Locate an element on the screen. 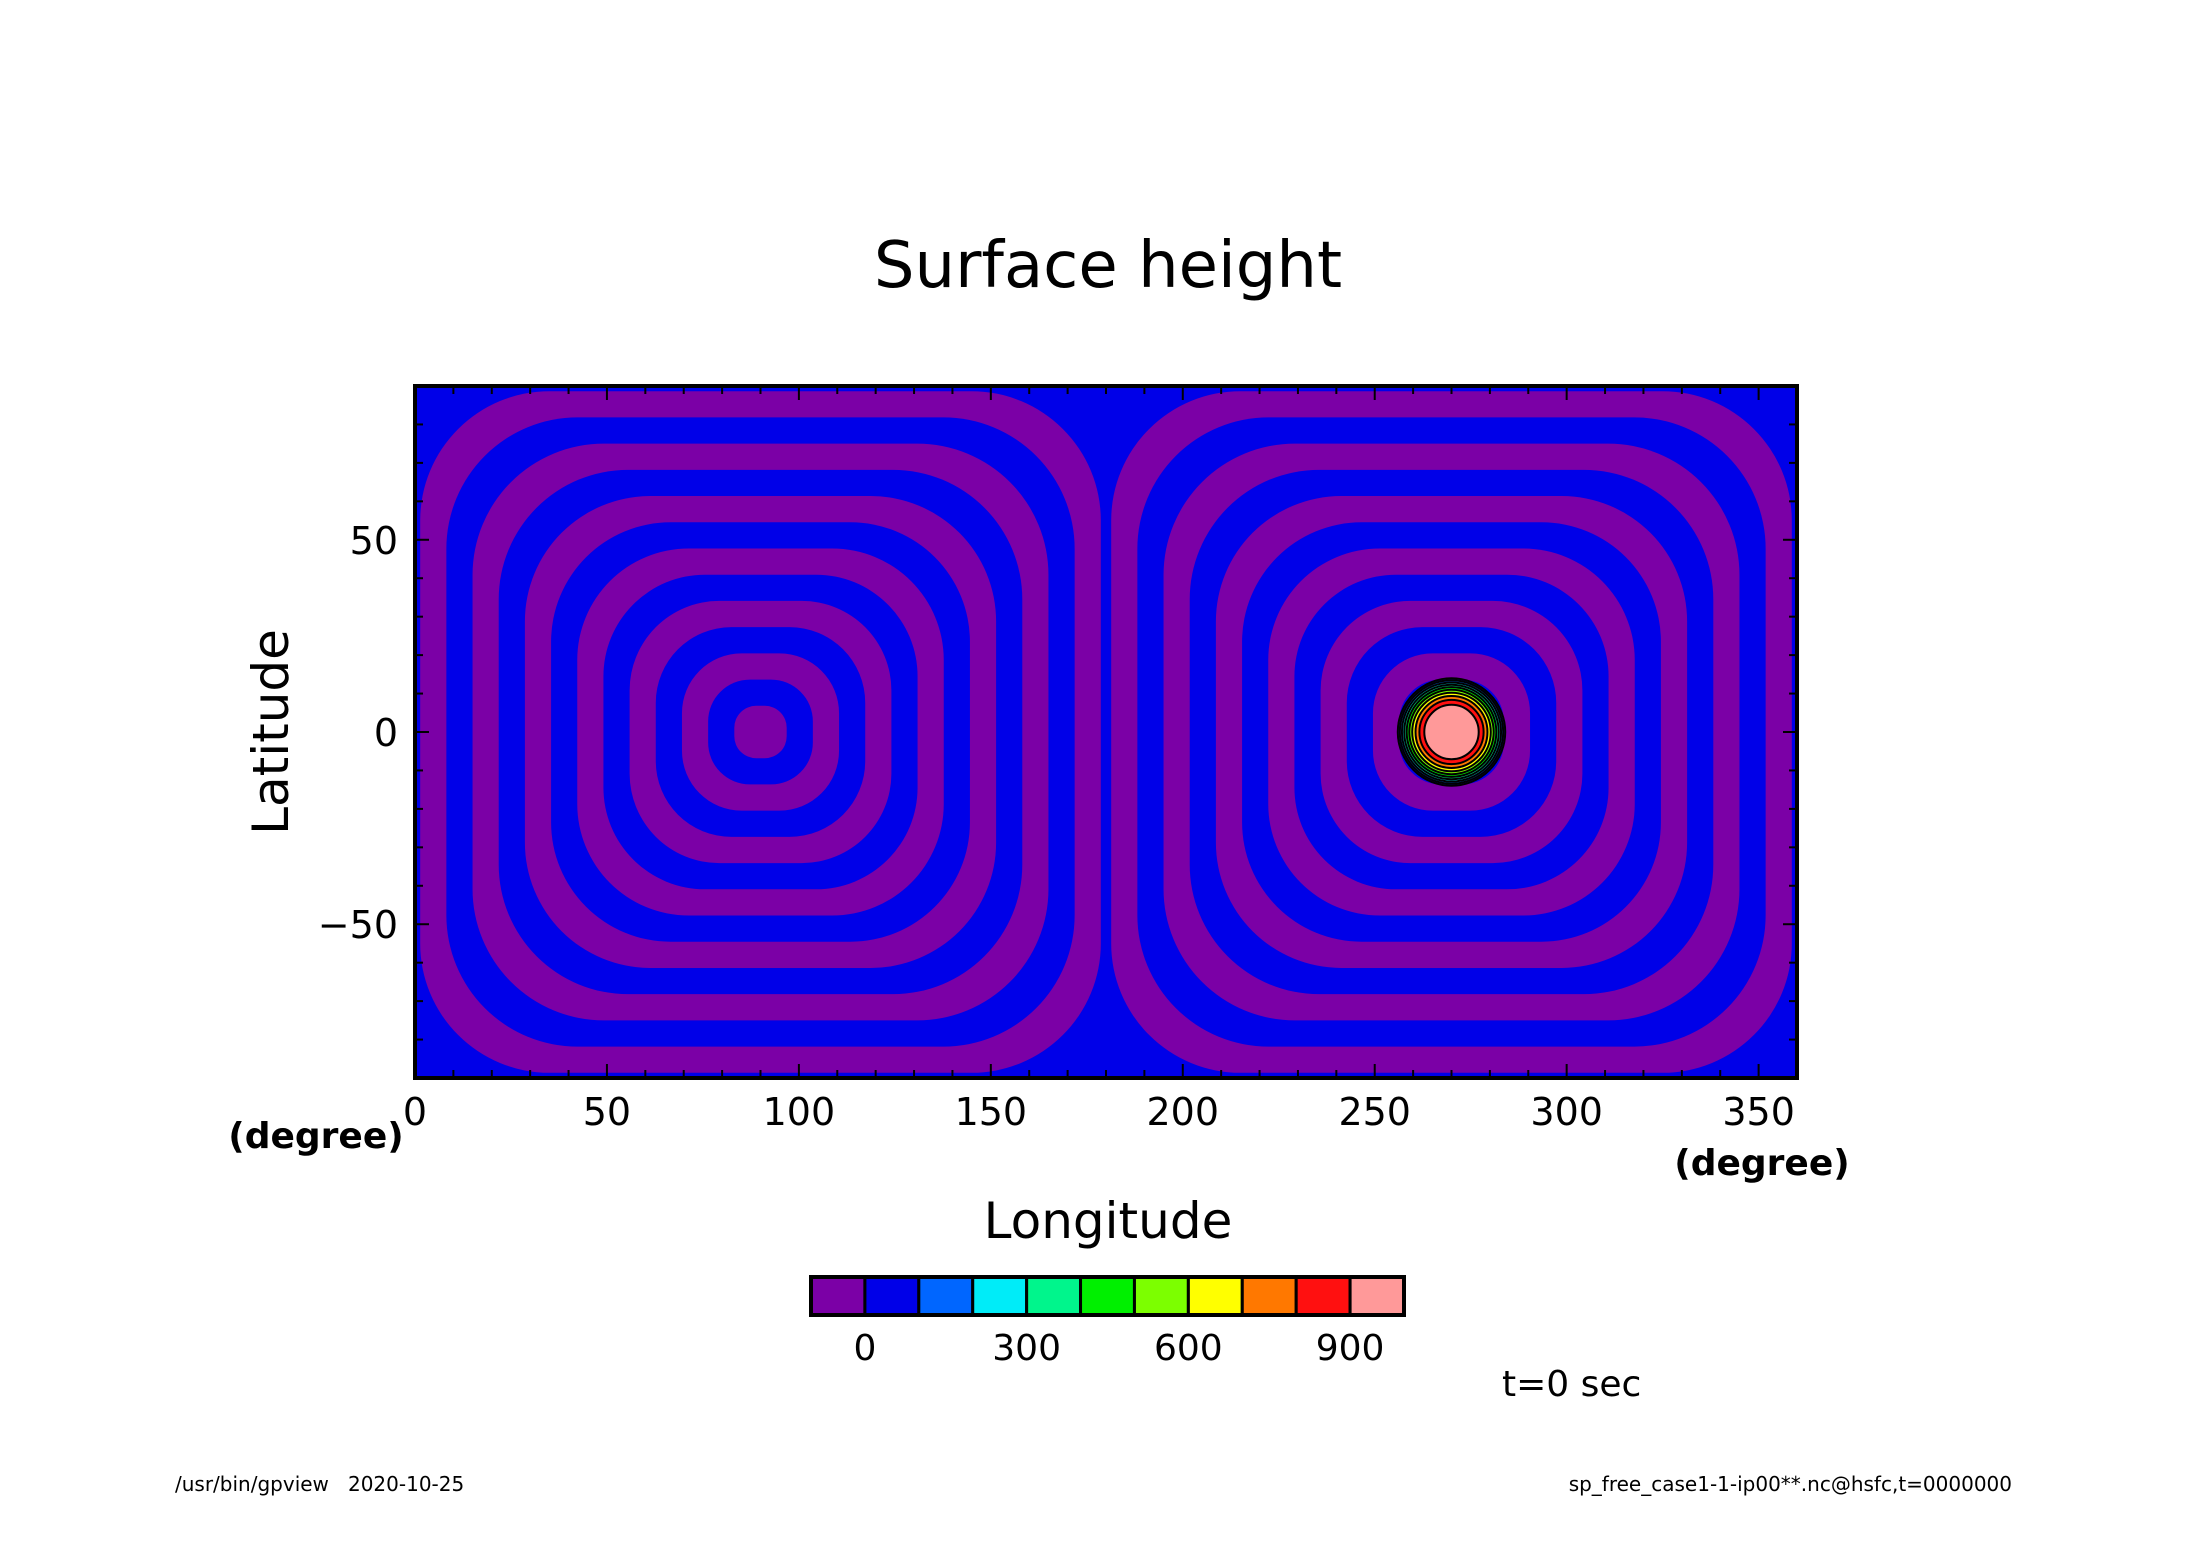  x-tick-label: 250 is located at coordinates (1374, 1112).